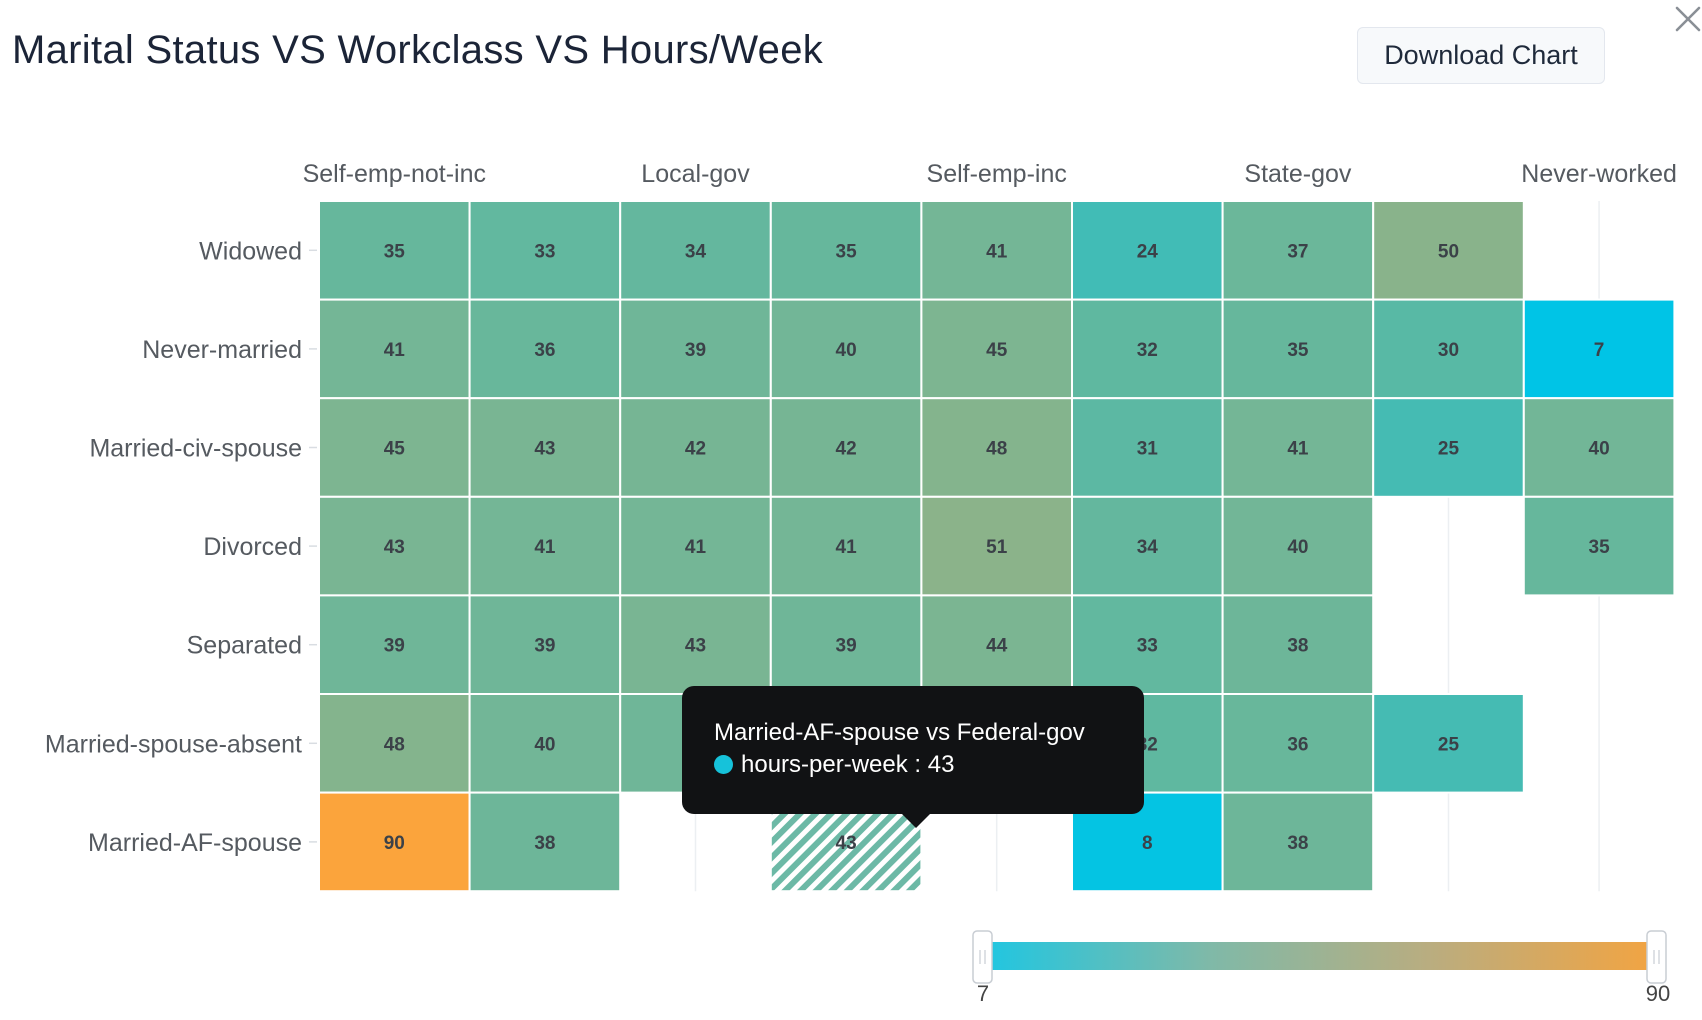 The height and width of the screenshot is (1020, 1702). I want to click on cell-value-label: 37, so click(1297, 251).